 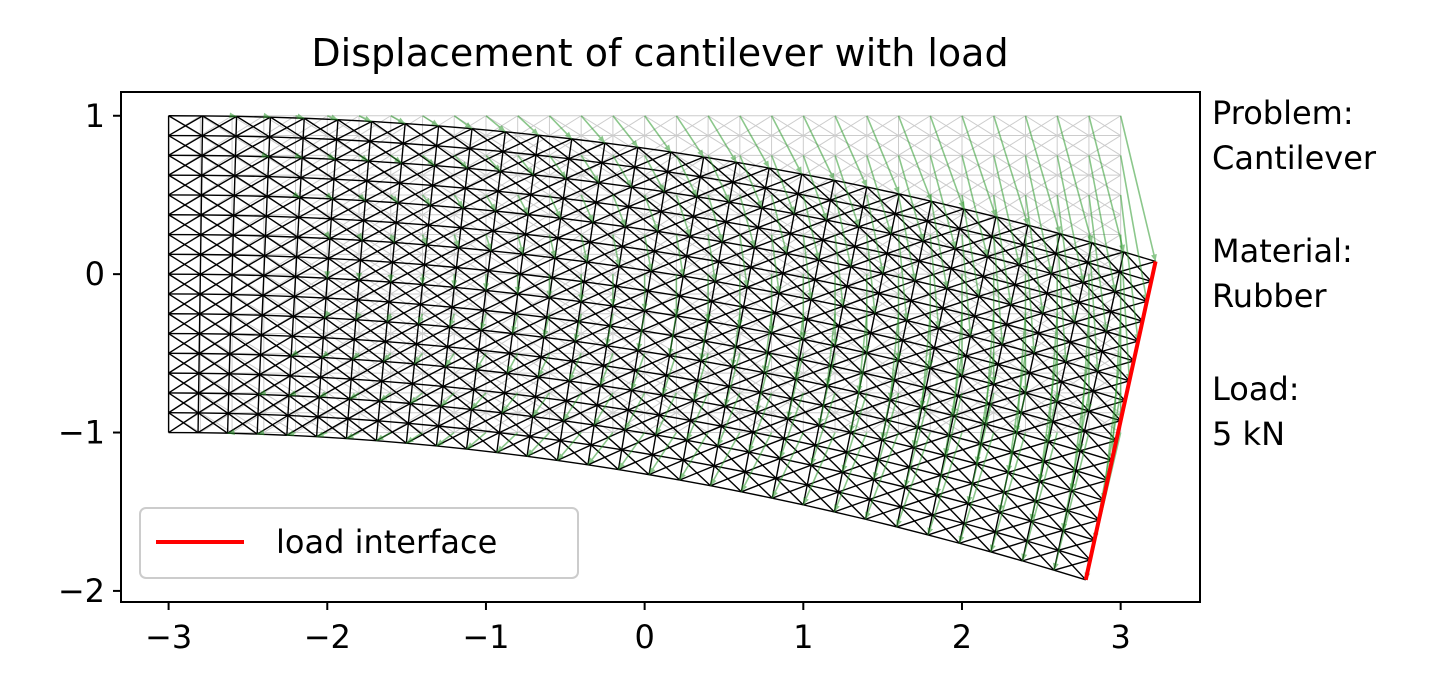 What do you see at coordinates (1283, 113) in the screenshot?
I see `annotation-problem-heading: Problem:` at bounding box center [1283, 113].